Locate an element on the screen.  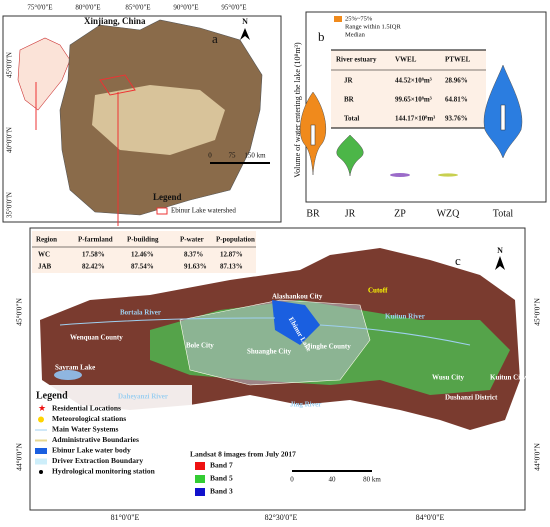
scale-label: 75 is located at coordinates (233, 156).